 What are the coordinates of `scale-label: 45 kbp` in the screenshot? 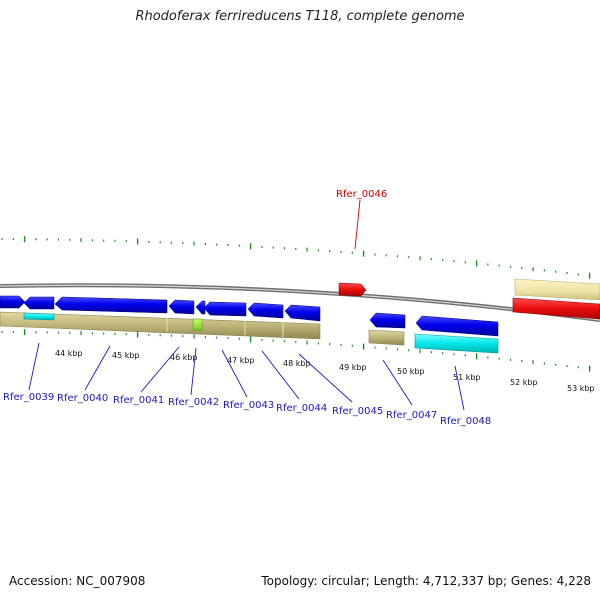 It's located at (126, 355).